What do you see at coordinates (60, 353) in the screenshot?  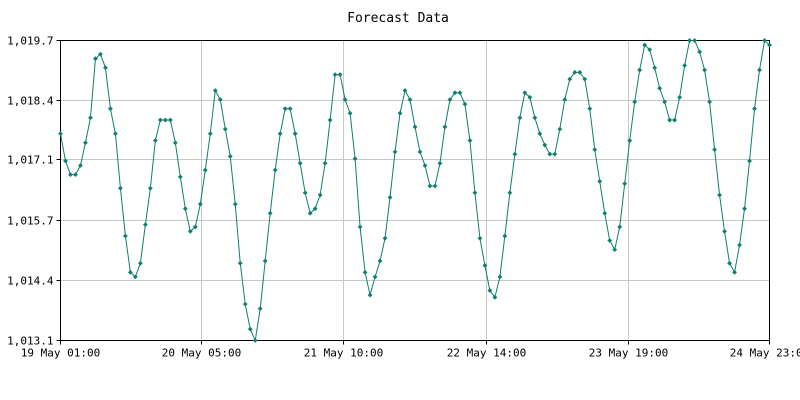 I see `x-tick-label: 19 May 01:00` at bounding box center [60, 353].